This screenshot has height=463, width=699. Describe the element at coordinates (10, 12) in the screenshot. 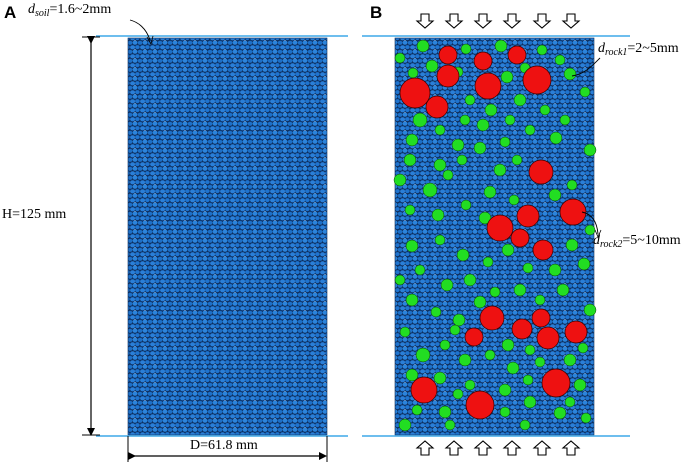

I see `panel-a-letter: A` at that location.